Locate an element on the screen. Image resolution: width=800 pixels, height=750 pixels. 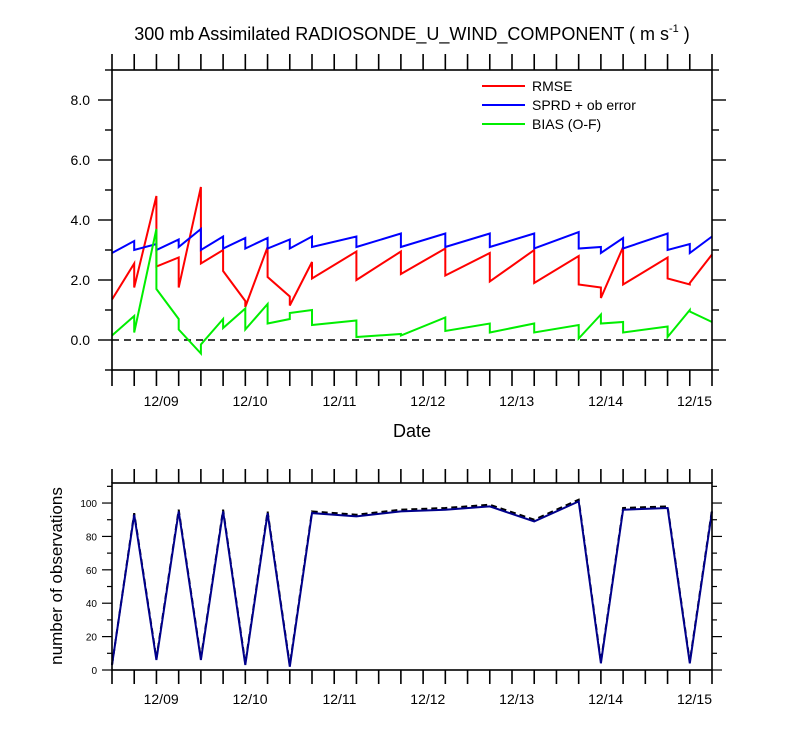
y-tick-label: 2.0 is located at coordinates (81, 280).